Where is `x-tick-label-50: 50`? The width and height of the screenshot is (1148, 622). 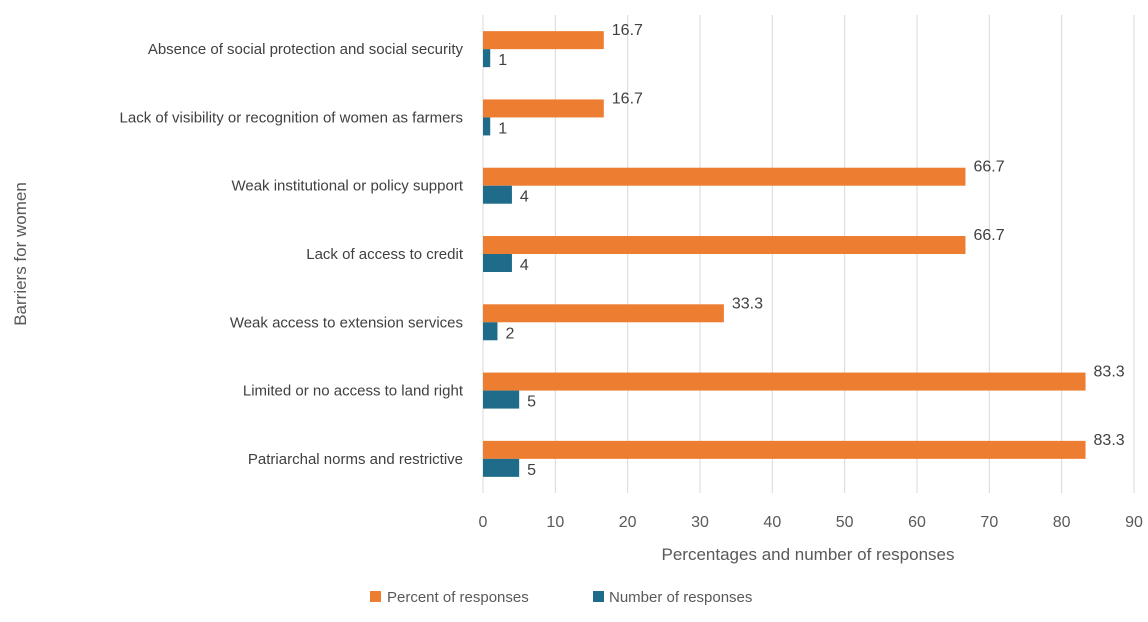 x-tick-label-50: 50 is located at coordinates (845, 522).